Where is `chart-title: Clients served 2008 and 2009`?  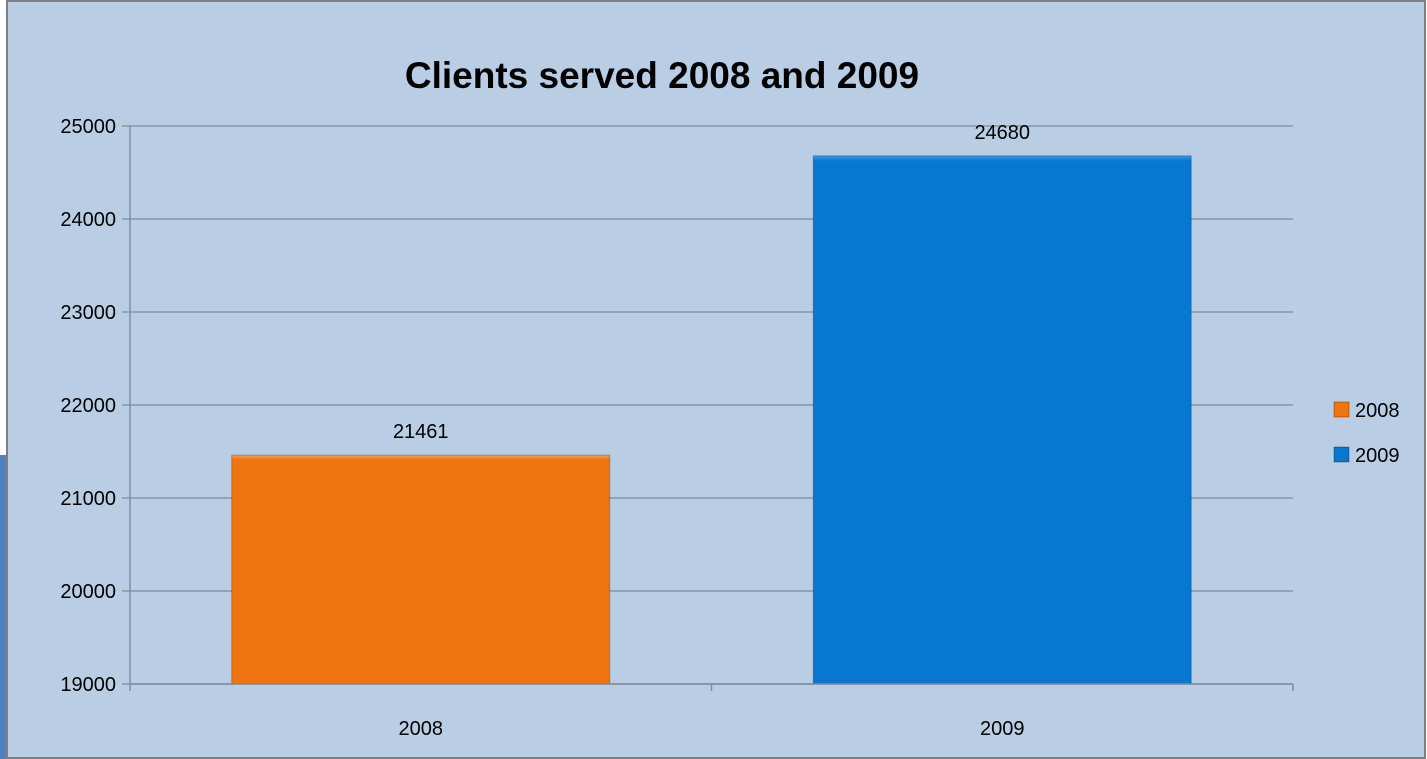
chart-title: Clients served 2008 and 2009 is located at coordinates (662, 75).